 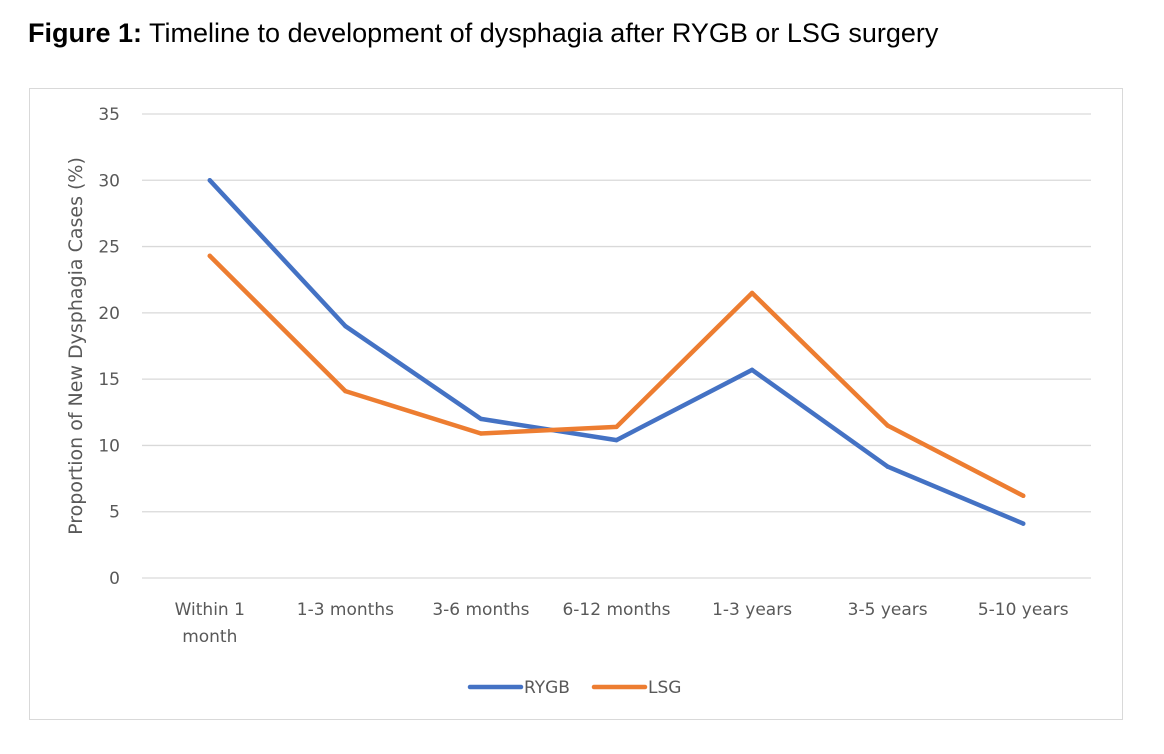 What do you see at coordinates (518, 688) in the screenshot?
I see `legend-item-rygb: RYGB` at bounding box center [518, 688].